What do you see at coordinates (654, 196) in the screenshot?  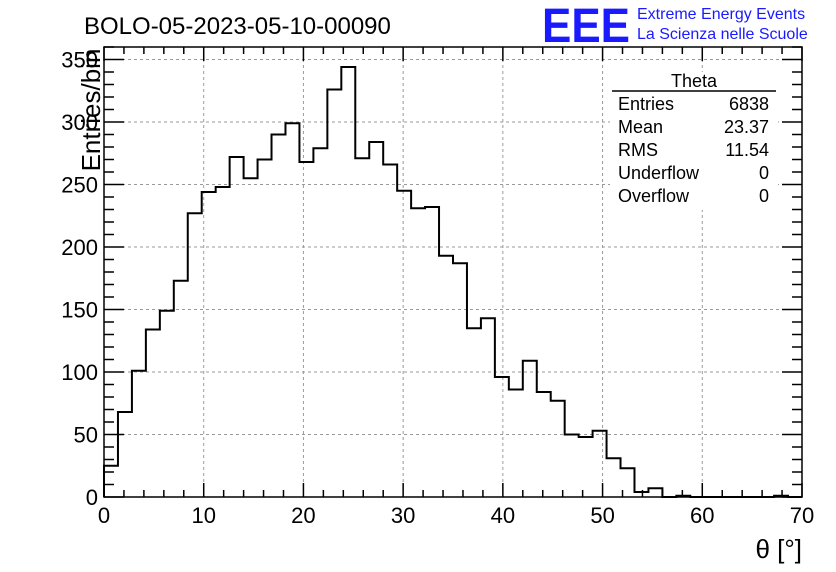 I see `stats-row-label: Overflow` at bounding box center [654, 196].